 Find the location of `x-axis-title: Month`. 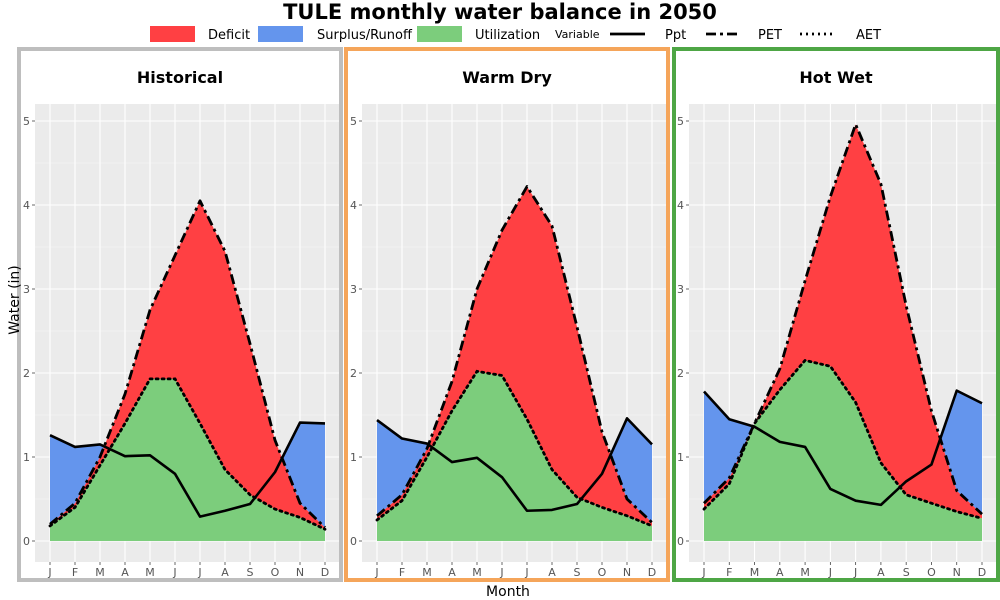

x-axis-title: Month is located at coordinates (508, 592).